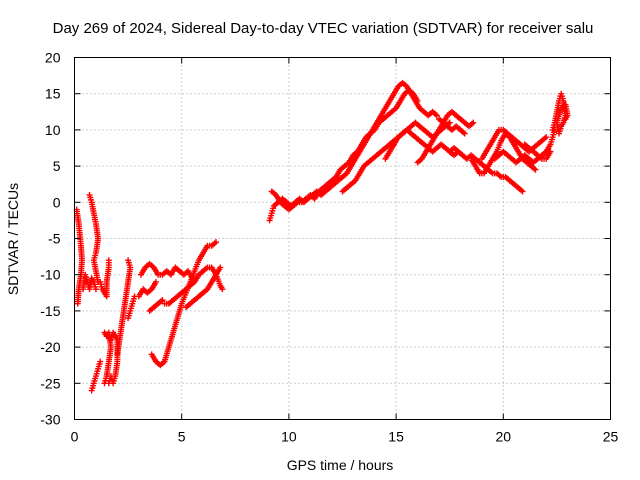  I want to click on x-tick-label: 15, so click(396, 437).